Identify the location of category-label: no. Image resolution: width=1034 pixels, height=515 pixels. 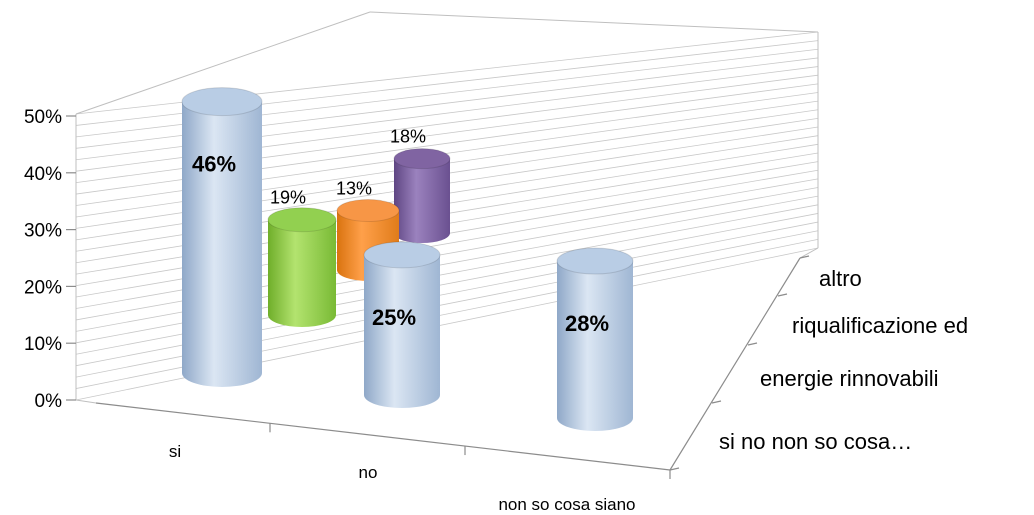
(368, 472).